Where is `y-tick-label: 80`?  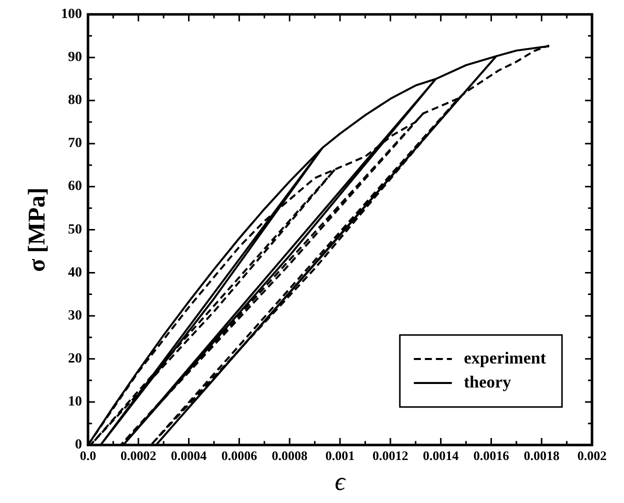
y-tick-label: 80 is located at coordinates (75, 100).